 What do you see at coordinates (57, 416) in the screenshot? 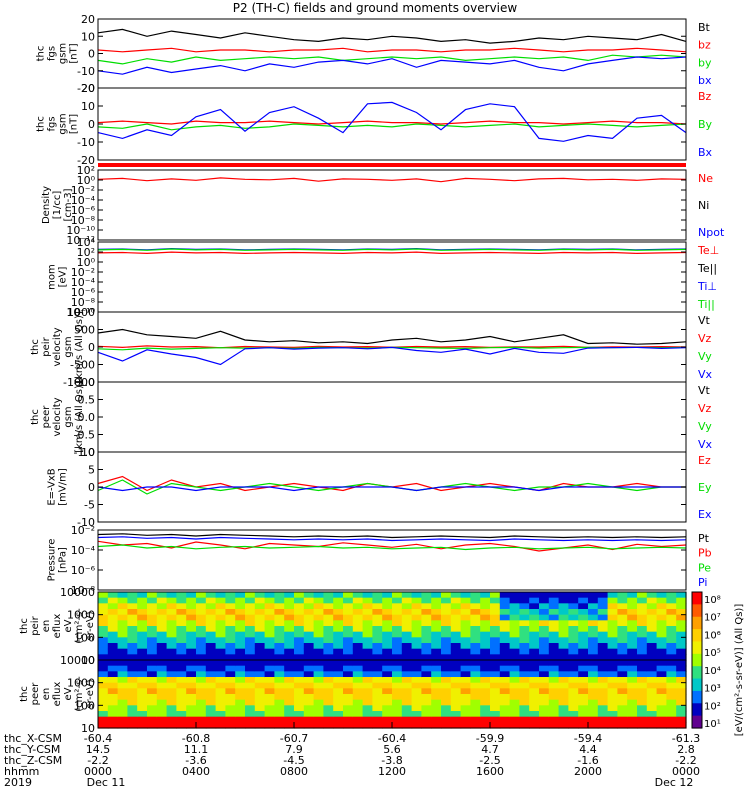
I see `y-axis-label: velocity` at bounding box center [57, 416].